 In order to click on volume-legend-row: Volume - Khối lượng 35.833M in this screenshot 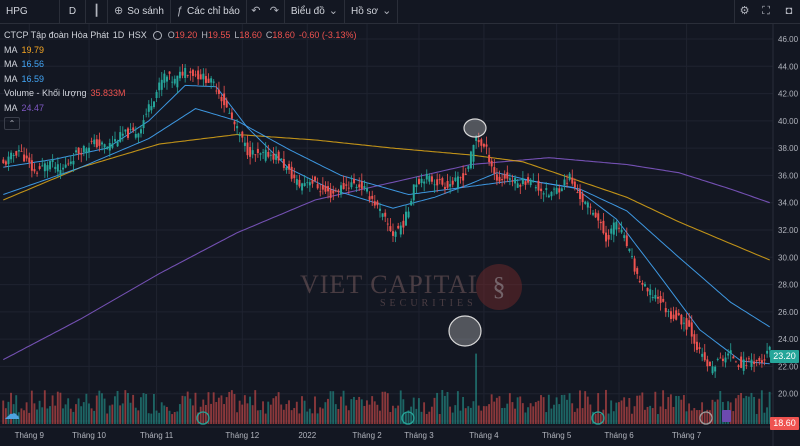, I will do `click(180, 93)`.